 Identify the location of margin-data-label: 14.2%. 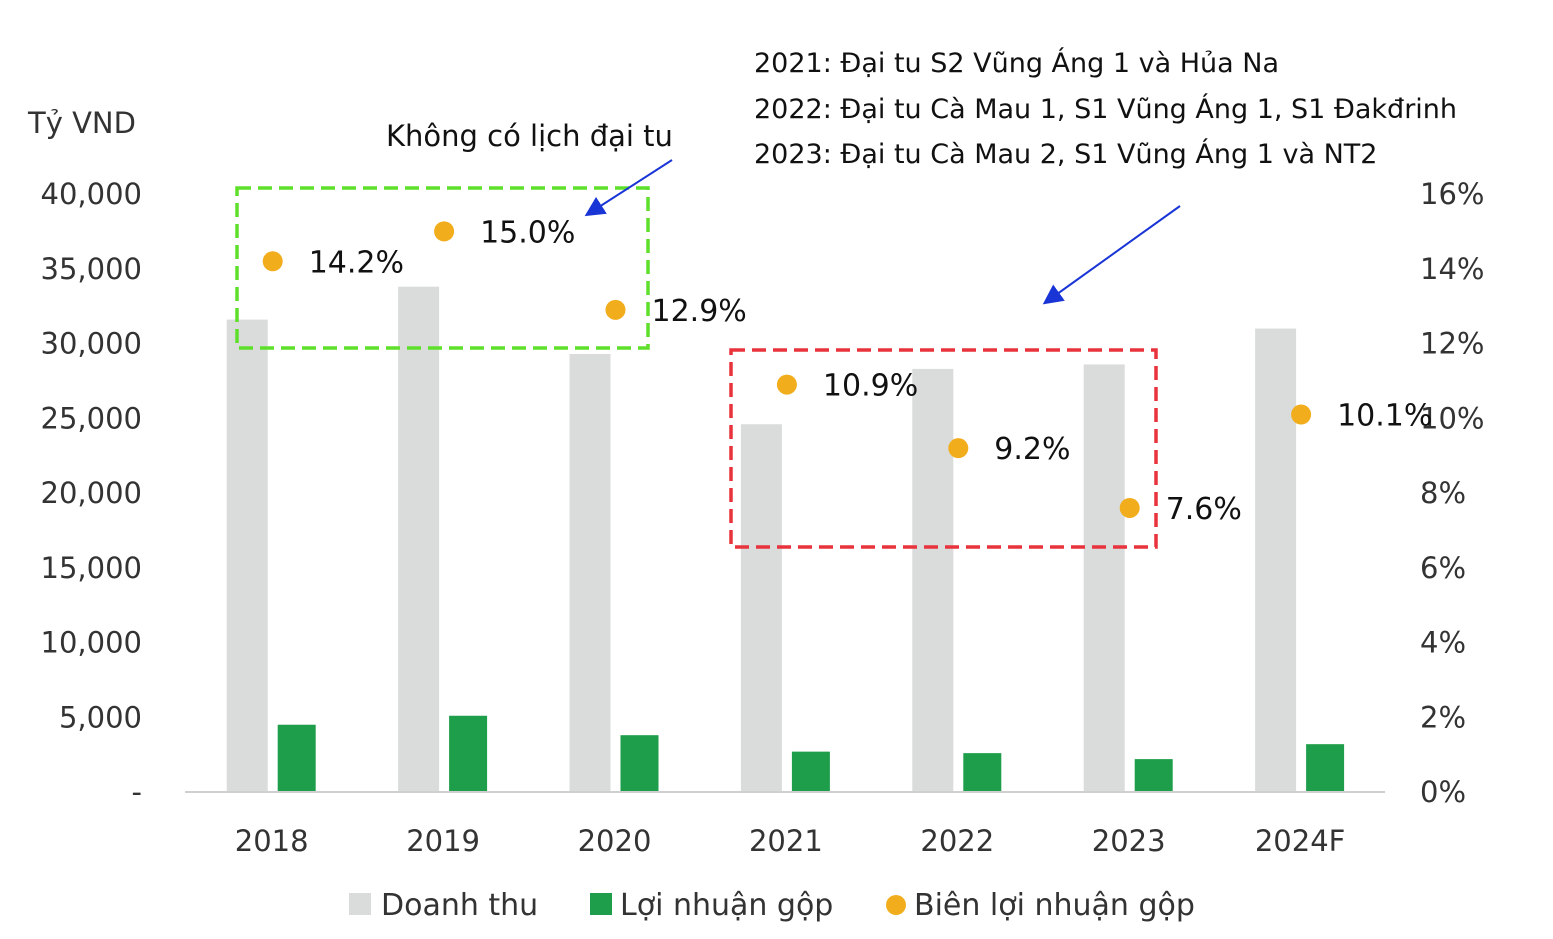
(356, 262).